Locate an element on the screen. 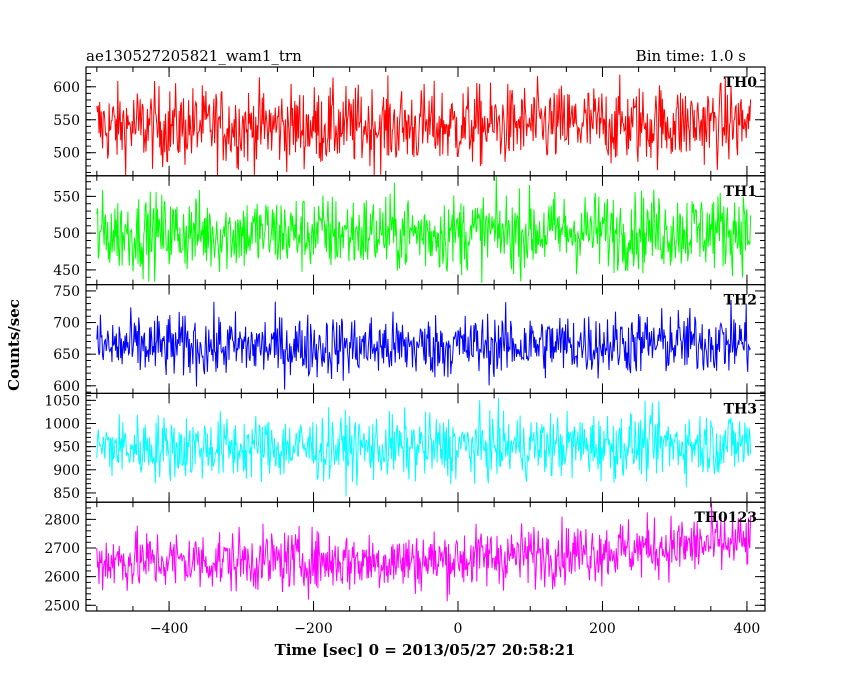 The height and width of the screenshot is (680, 850). y-tick-label: 2500 is located at coordinates (62, 606).